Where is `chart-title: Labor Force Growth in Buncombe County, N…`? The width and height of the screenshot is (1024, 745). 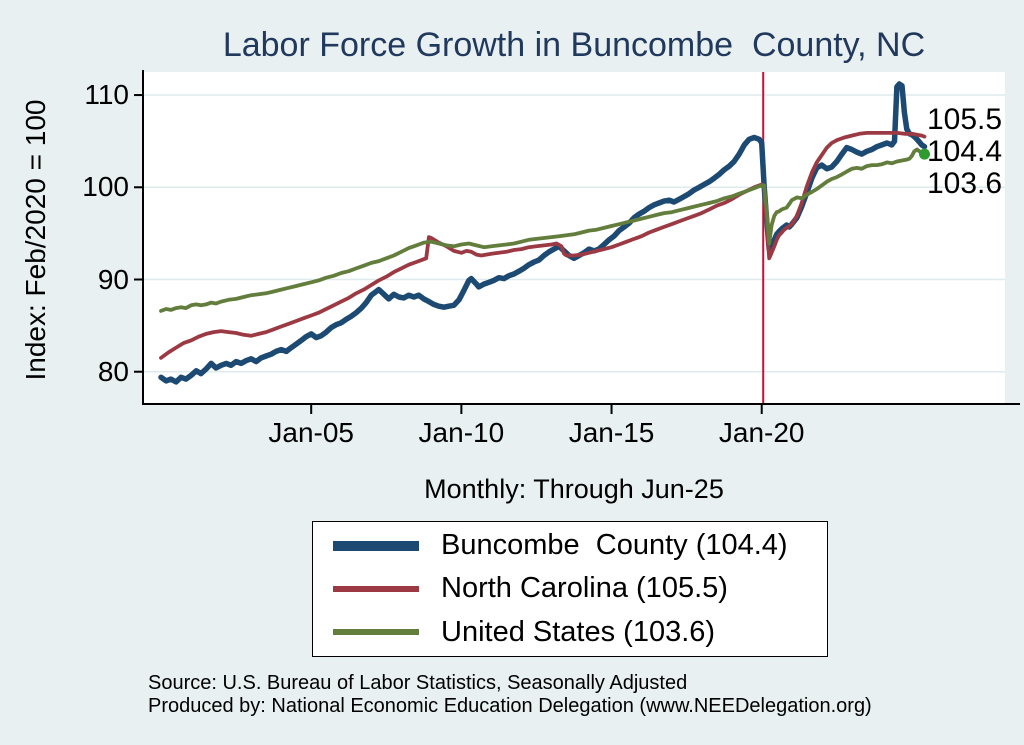
chart-title: Labor Force Growth in Buncombe County, N… is located at coordinates (574, 45).